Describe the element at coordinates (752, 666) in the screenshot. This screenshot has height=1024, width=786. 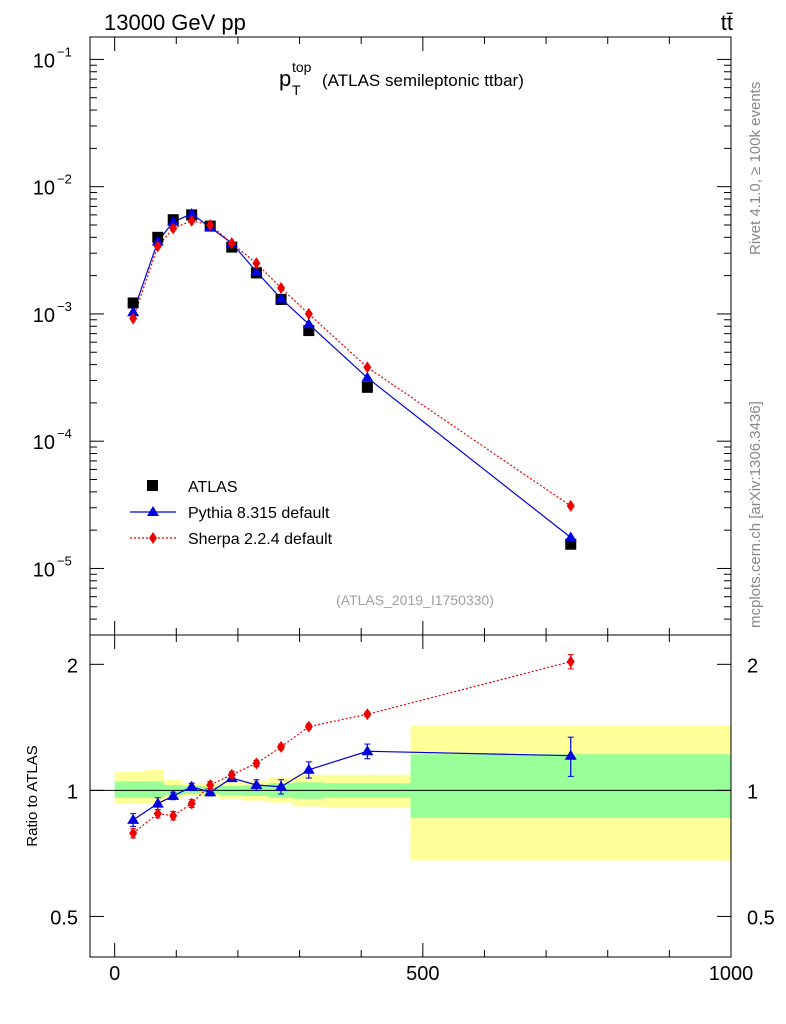
I see `ratio-y-tick-label-right: 2` at that location.